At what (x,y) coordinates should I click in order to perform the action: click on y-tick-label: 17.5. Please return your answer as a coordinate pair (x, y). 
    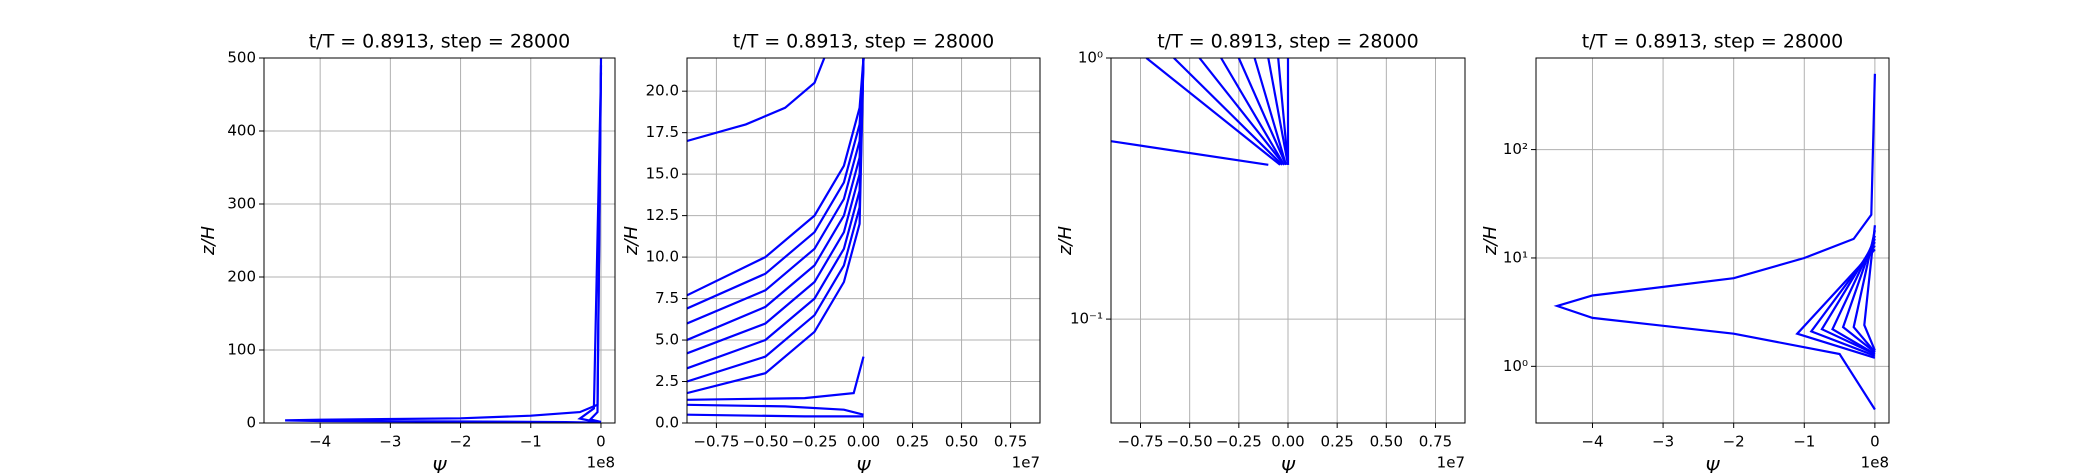
    Looking at the image, I should click on (662, 132).